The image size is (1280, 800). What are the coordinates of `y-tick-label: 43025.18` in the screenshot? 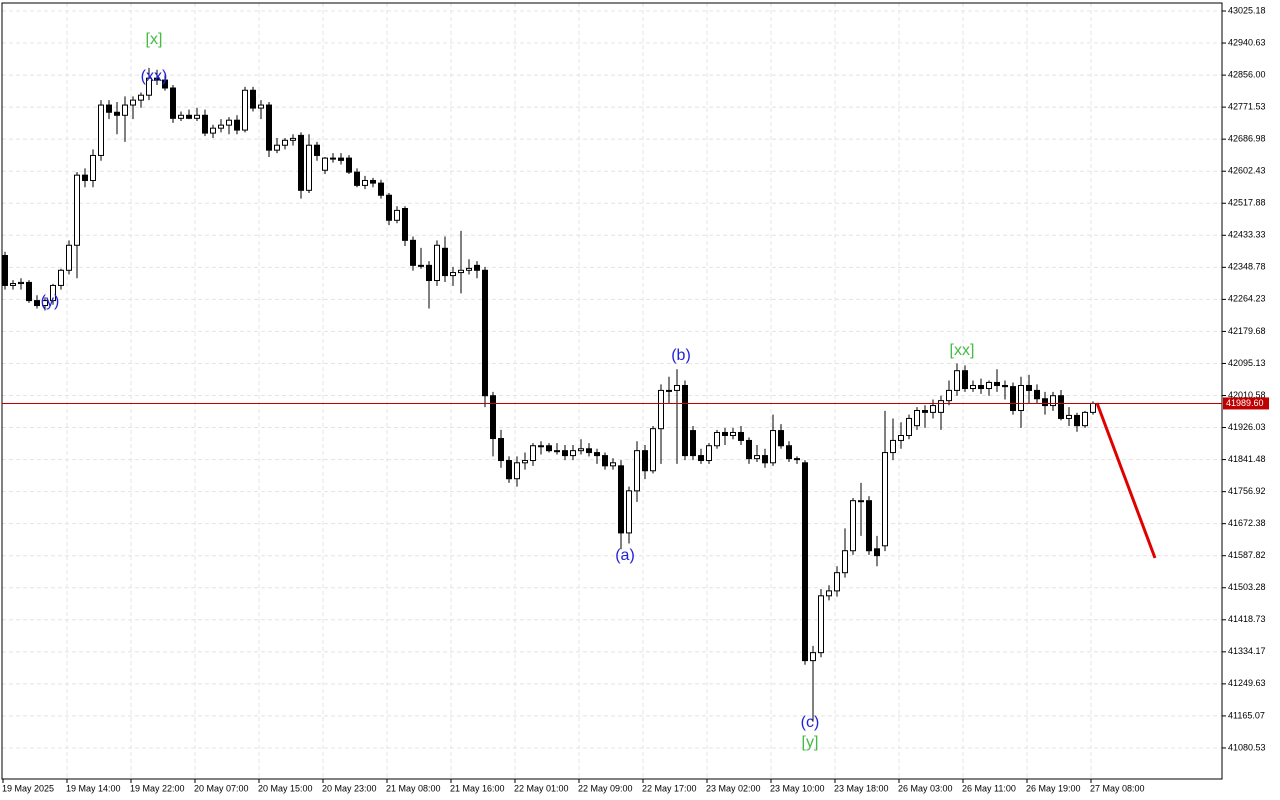 It's located at (1247, 10).